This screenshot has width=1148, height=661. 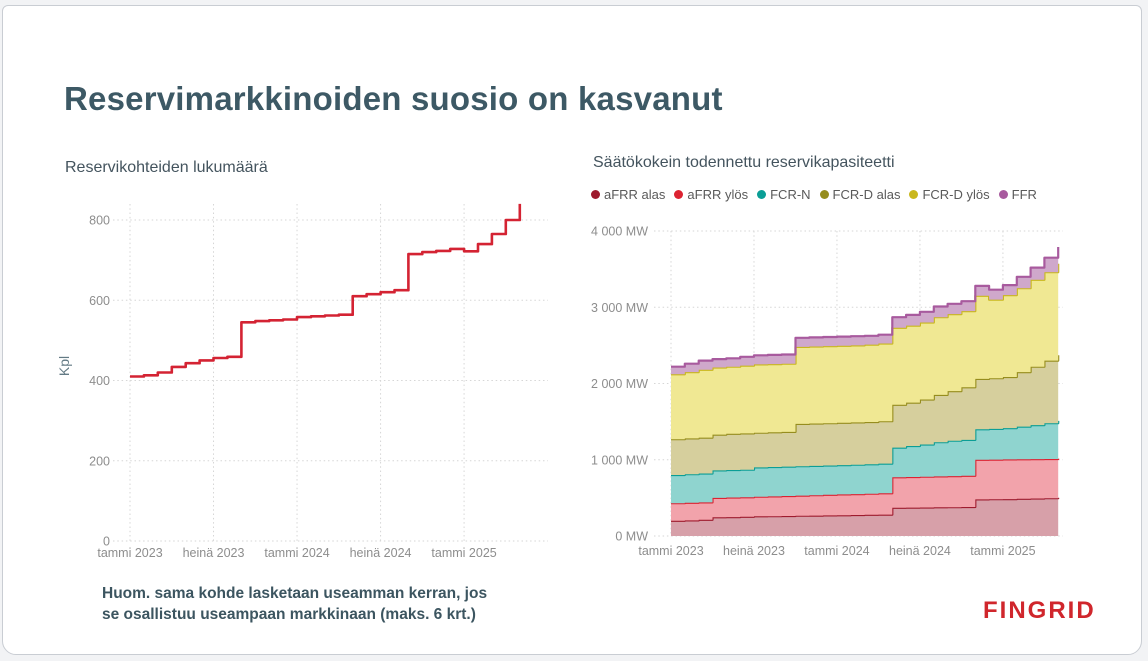 What do you see at coordinates (679, 194) in the screenshot?
I see `afrr-yl-s-dot-icon` at bounding box center [679, 194].